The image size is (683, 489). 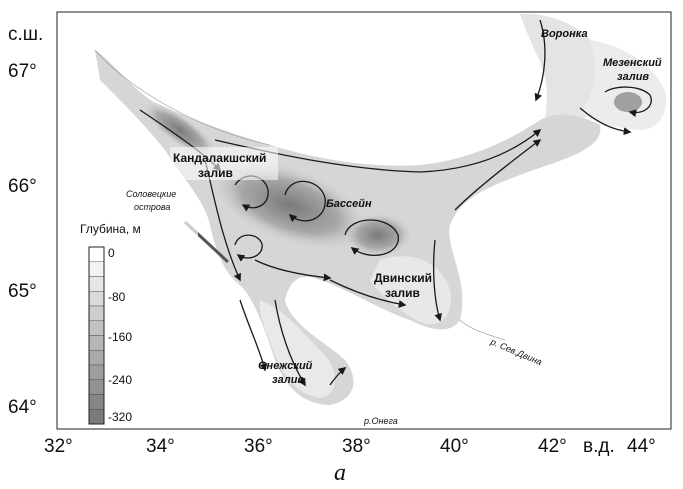 I want to click on legend-label-320: -320, so click(x=120, y=417).